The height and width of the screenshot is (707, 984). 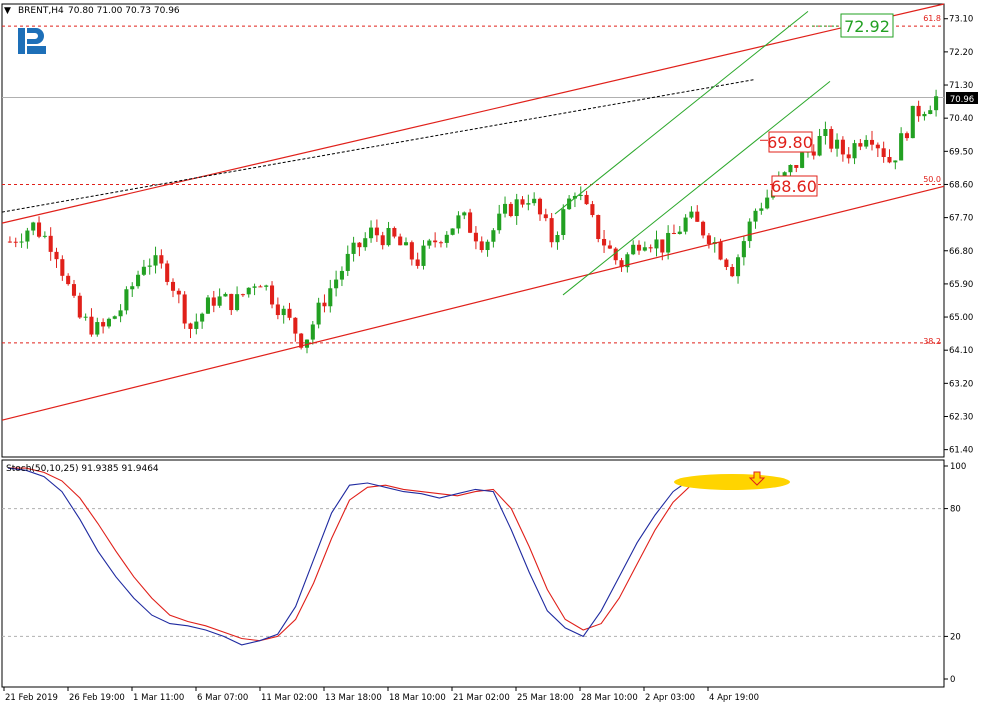 What do you see at coordinates (961, 417) in the screenshot?
I see `price-tick-label: 62.30` at bounding box center [961, 417].